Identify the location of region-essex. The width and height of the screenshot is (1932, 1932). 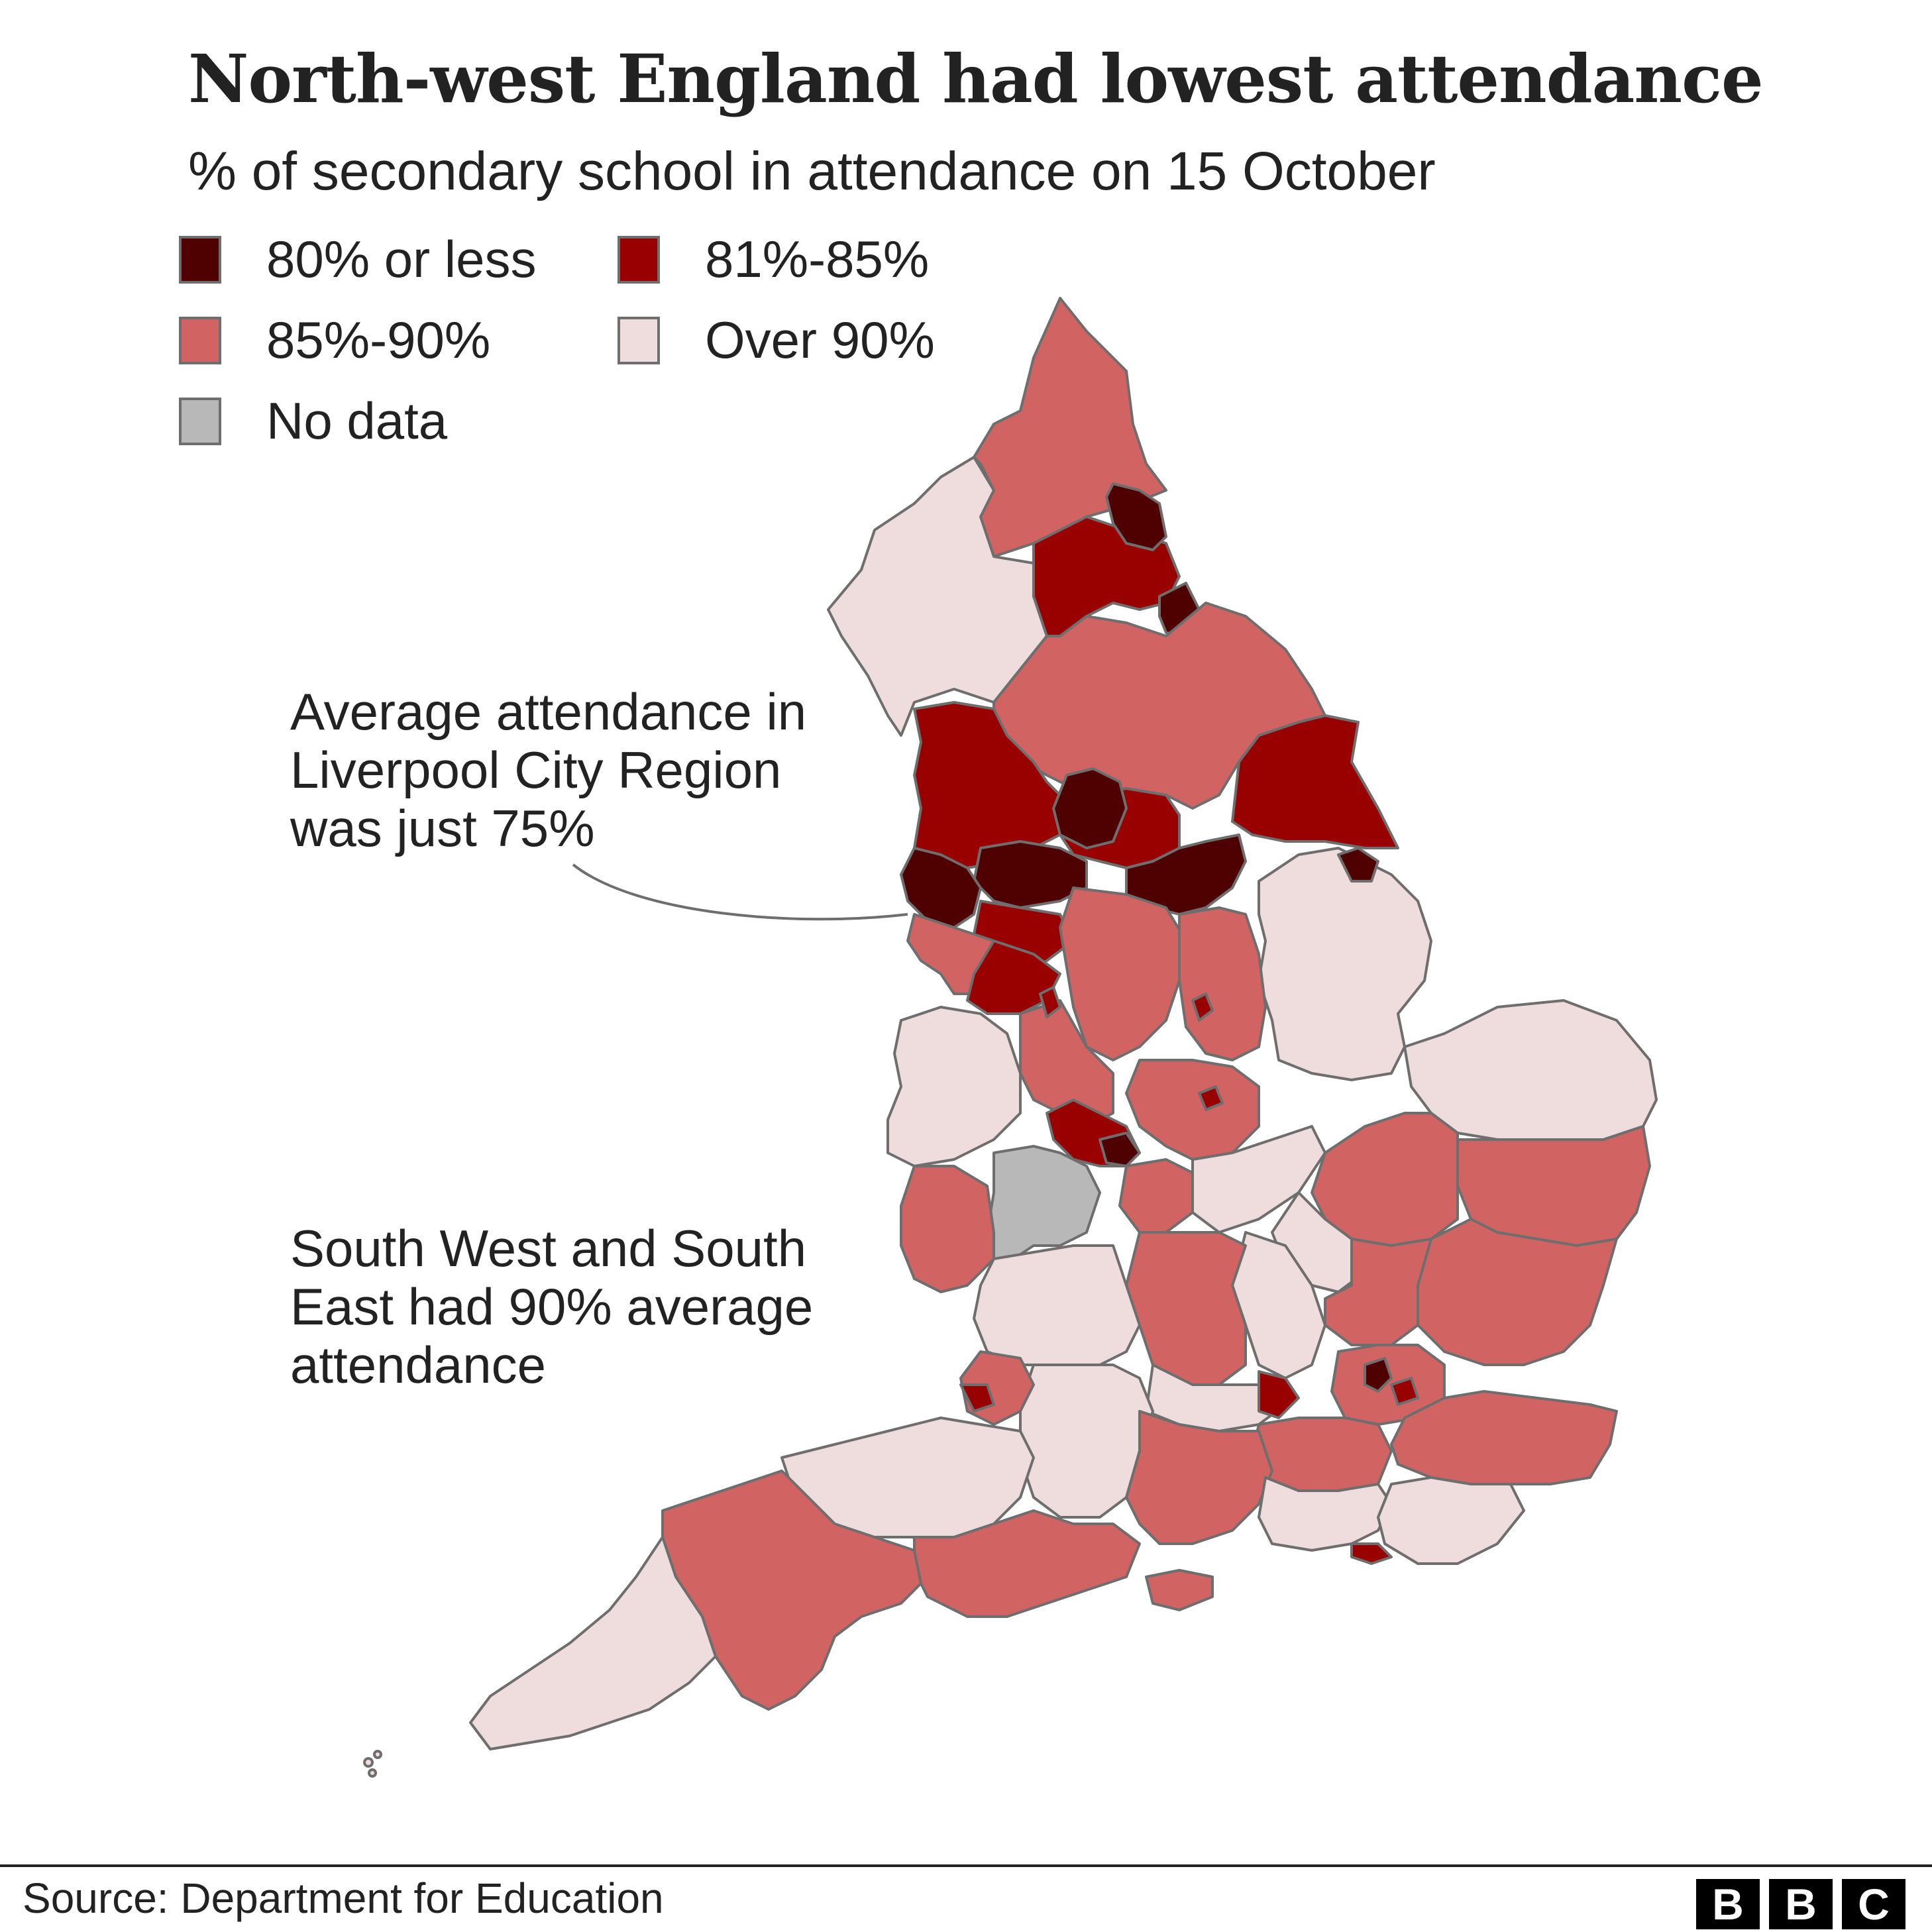
(1510, 1292).